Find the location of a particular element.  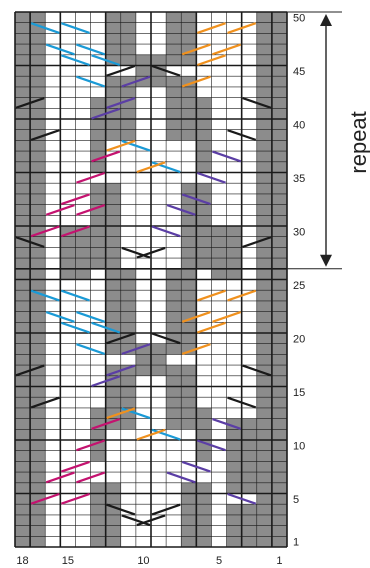

row-label: 5 is located at coordinates (296, 500).